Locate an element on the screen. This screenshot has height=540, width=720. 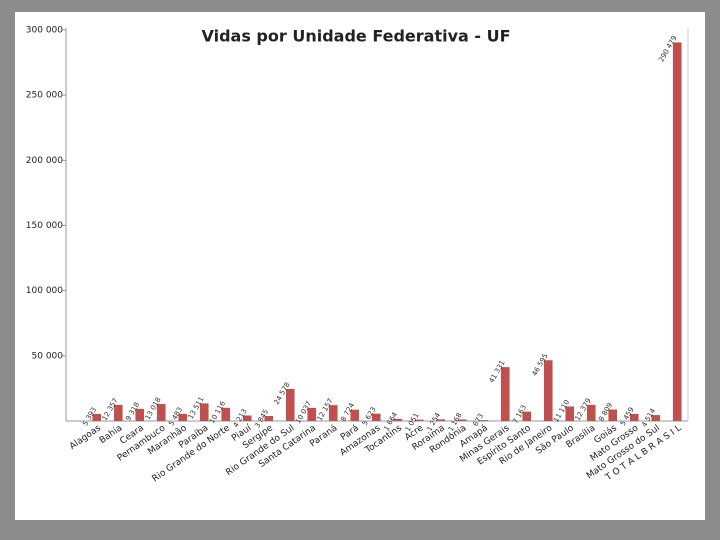
y-tick-label: 250 000 is located at coordinates (44, 96).